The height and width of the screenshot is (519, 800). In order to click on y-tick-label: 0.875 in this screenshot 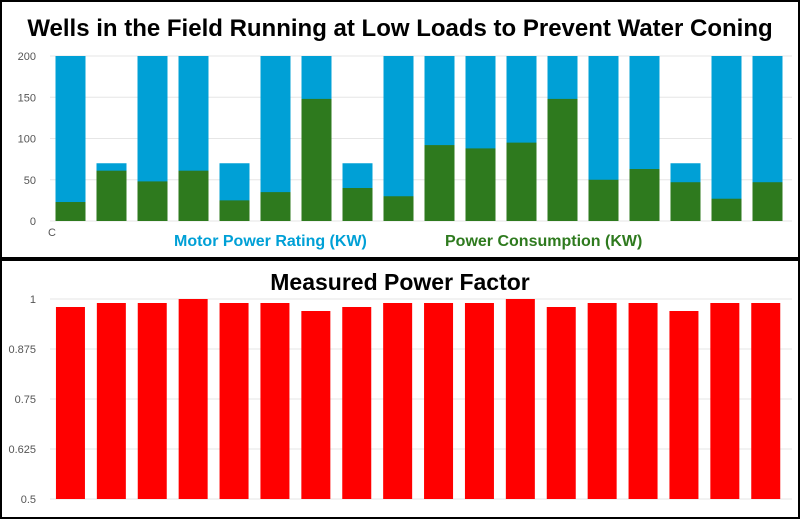, I will do `click(22, 350)`.